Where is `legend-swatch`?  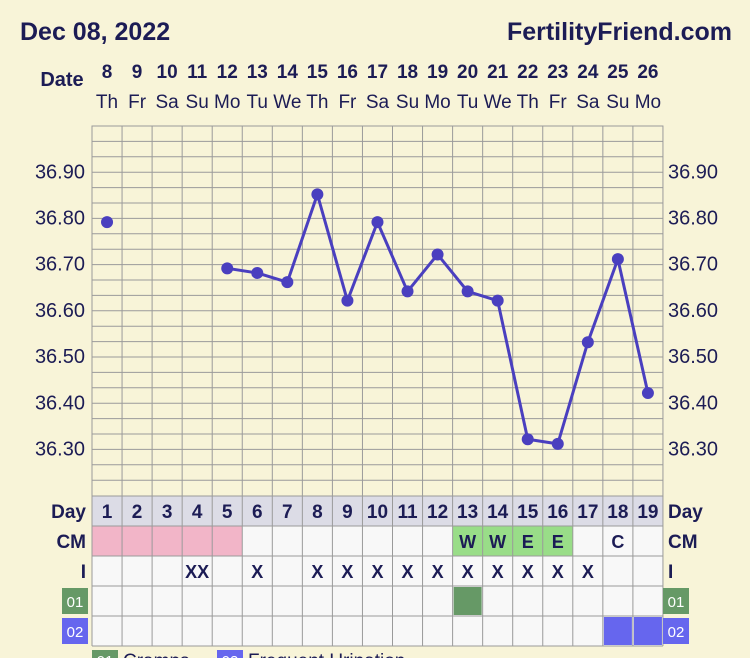
legend-swatch is located at coordinates (105, 654).